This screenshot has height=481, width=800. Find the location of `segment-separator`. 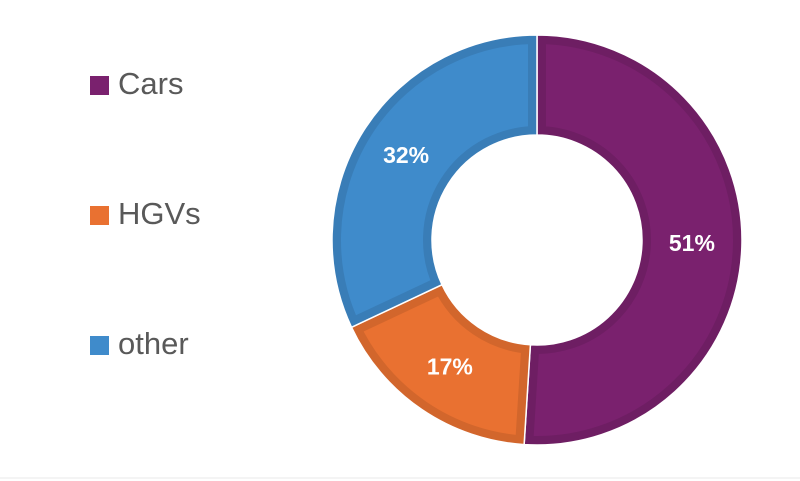

segment-separator is located at coordinates (441, 364).